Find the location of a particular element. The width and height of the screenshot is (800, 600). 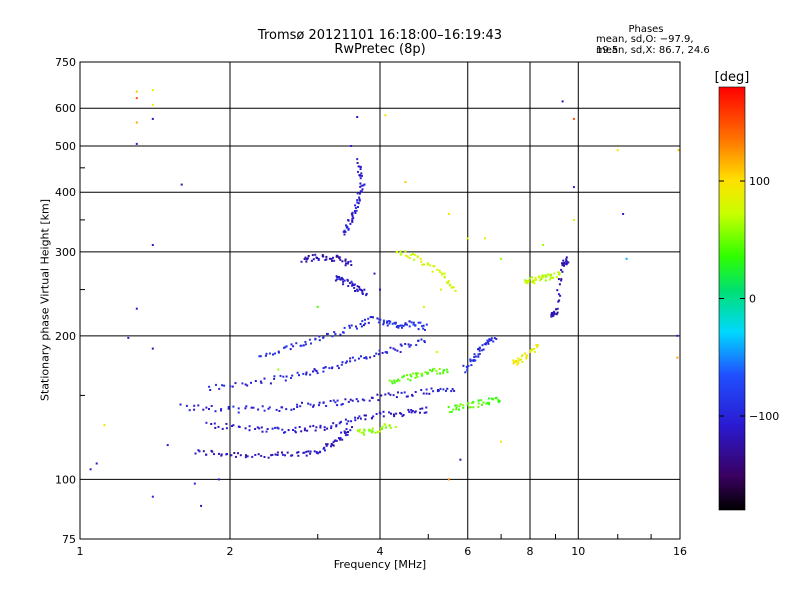

colorbar-unit: [deg] is located at coordinates (732, 77).